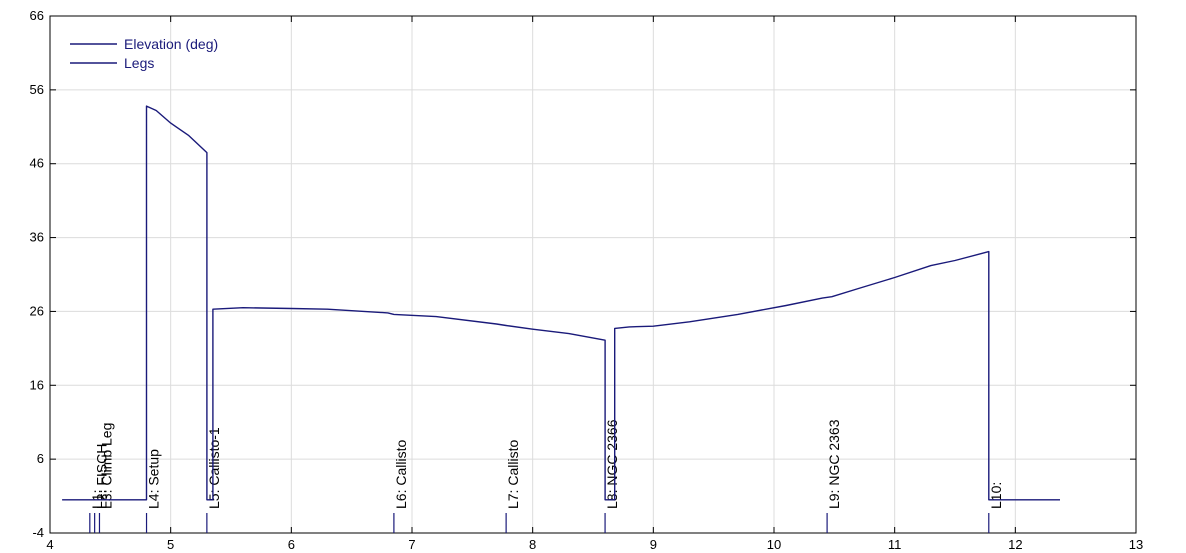 This screenshot has height=553, width=1186. I want to click on x-tick-label: 9, so click(653, 544).